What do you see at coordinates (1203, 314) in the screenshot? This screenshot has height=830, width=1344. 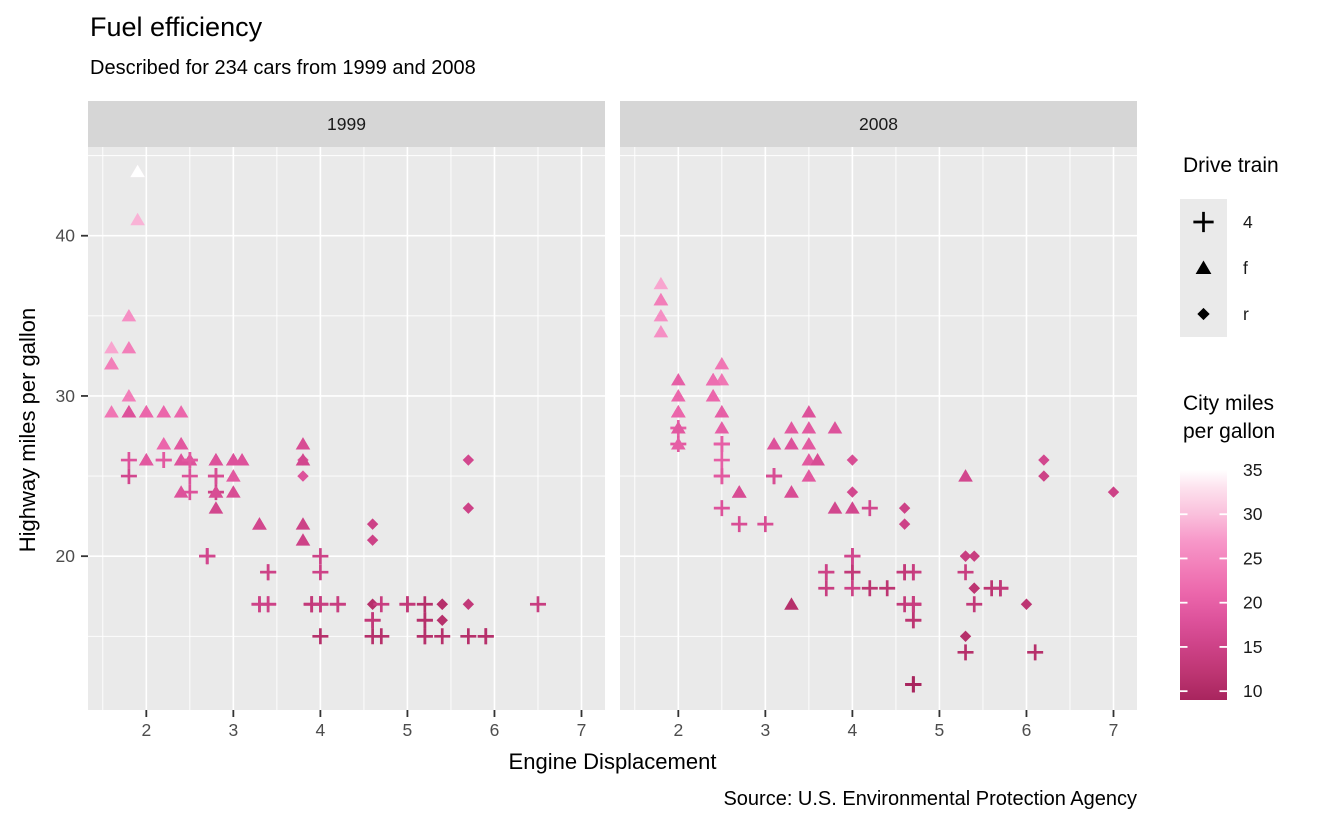 I see `diamond-marker` at bounding box center [1203, 314].